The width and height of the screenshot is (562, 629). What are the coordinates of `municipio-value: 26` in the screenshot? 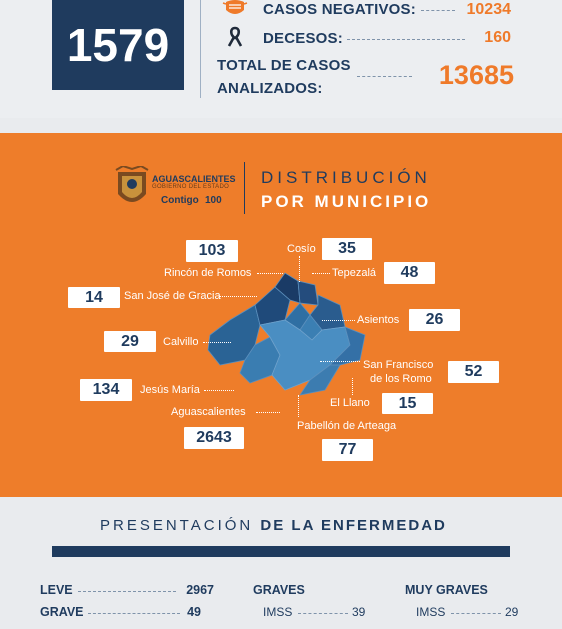 It's located at (434, 320).